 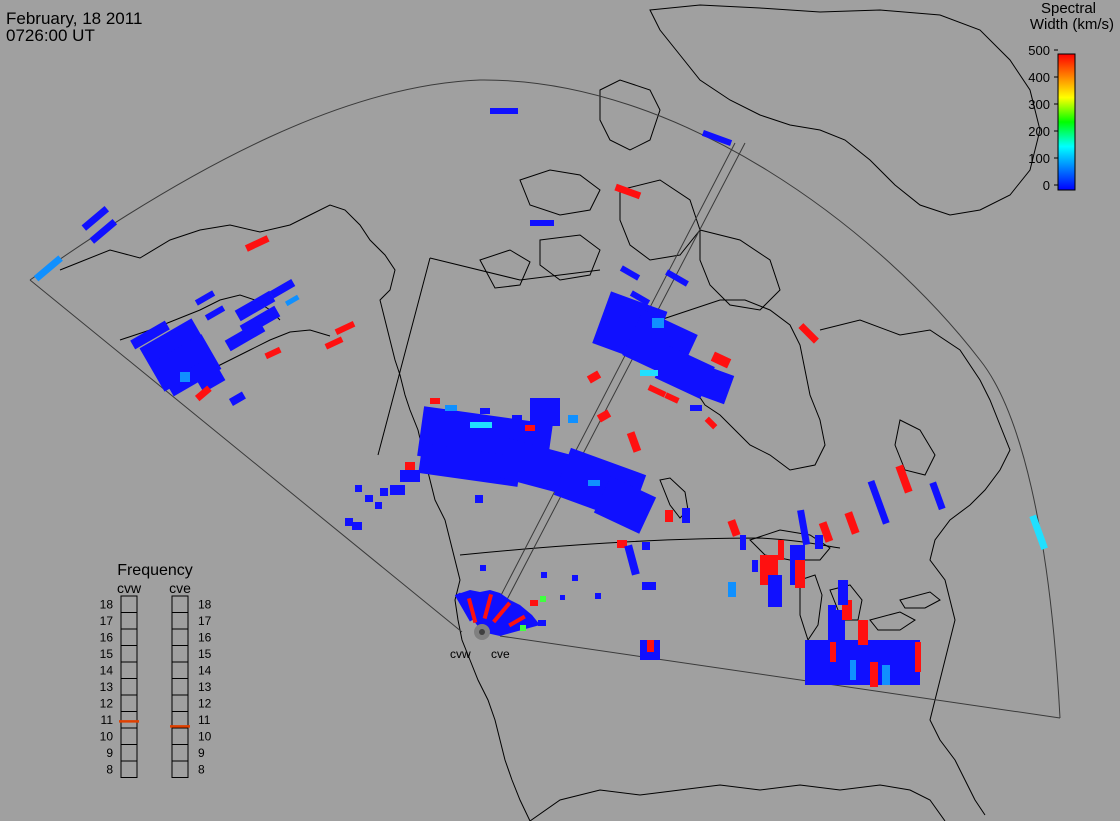 I want to click on frequency-title: Frequency, so click(x=155, y=570).